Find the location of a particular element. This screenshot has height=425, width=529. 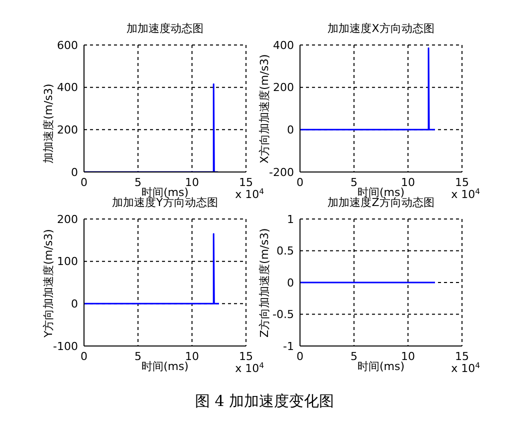

y-axis-title: X方向加加速度(m/s3) is located at coordinates (264, 109).